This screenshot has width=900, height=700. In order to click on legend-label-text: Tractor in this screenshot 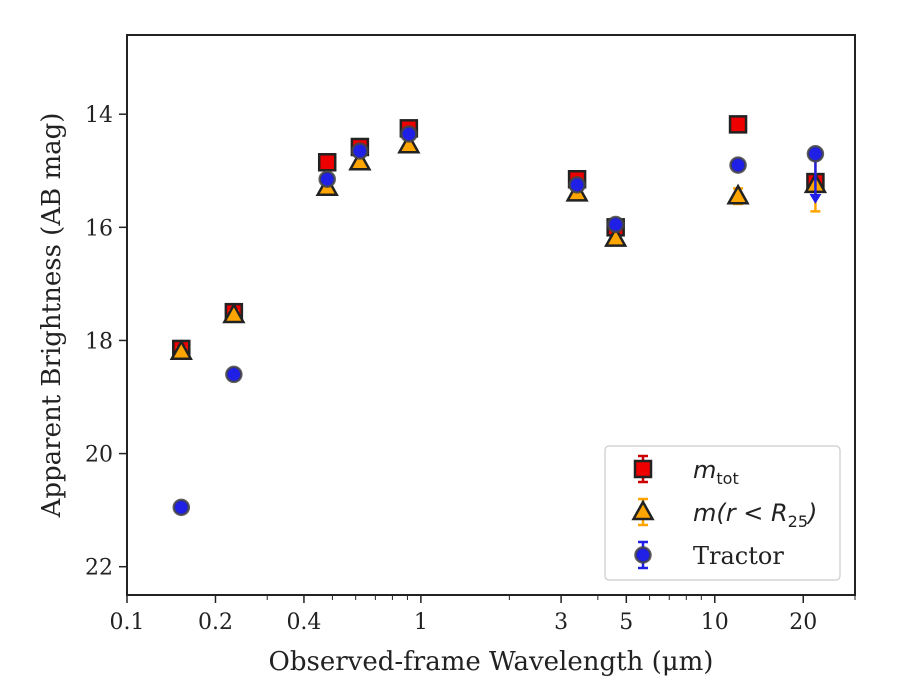, I will do `click(738, 556)`.